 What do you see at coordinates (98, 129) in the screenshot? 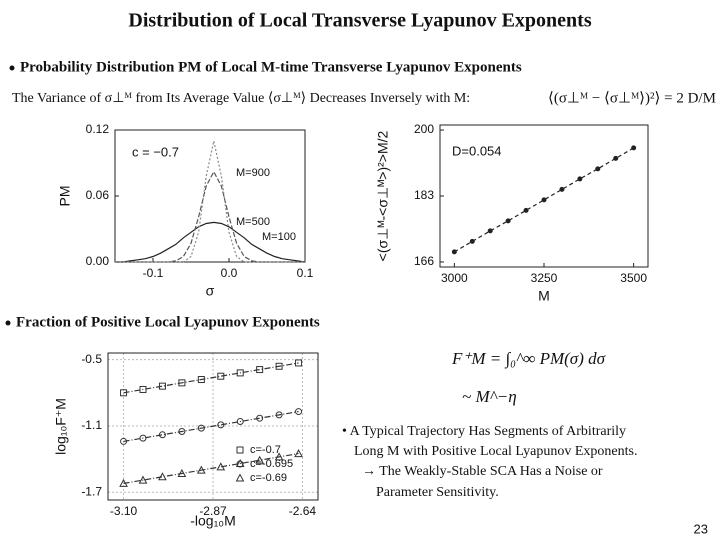
I see `y-tick-label: 0.12` at bounding box center [98, 129].